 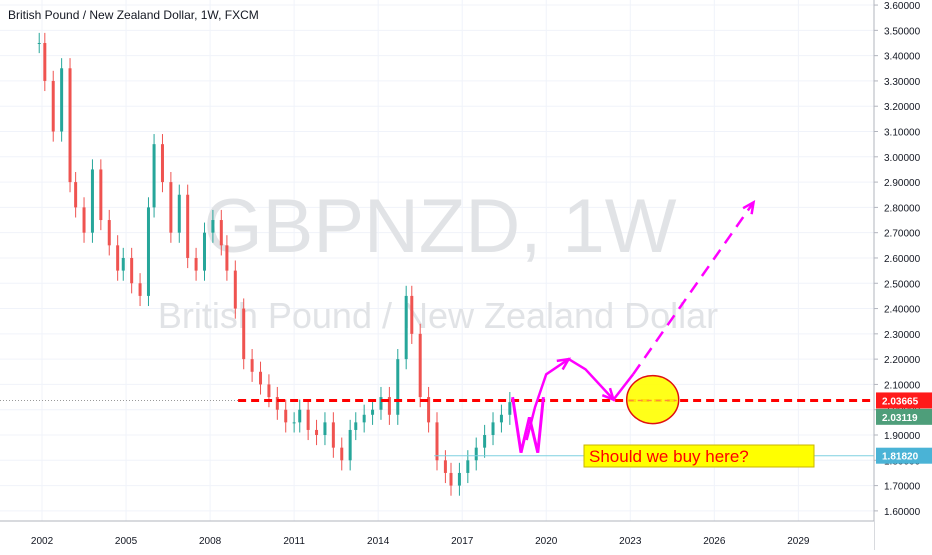 I want to click on callout-layer: Should we buy here?, so click(x=699, y=456).